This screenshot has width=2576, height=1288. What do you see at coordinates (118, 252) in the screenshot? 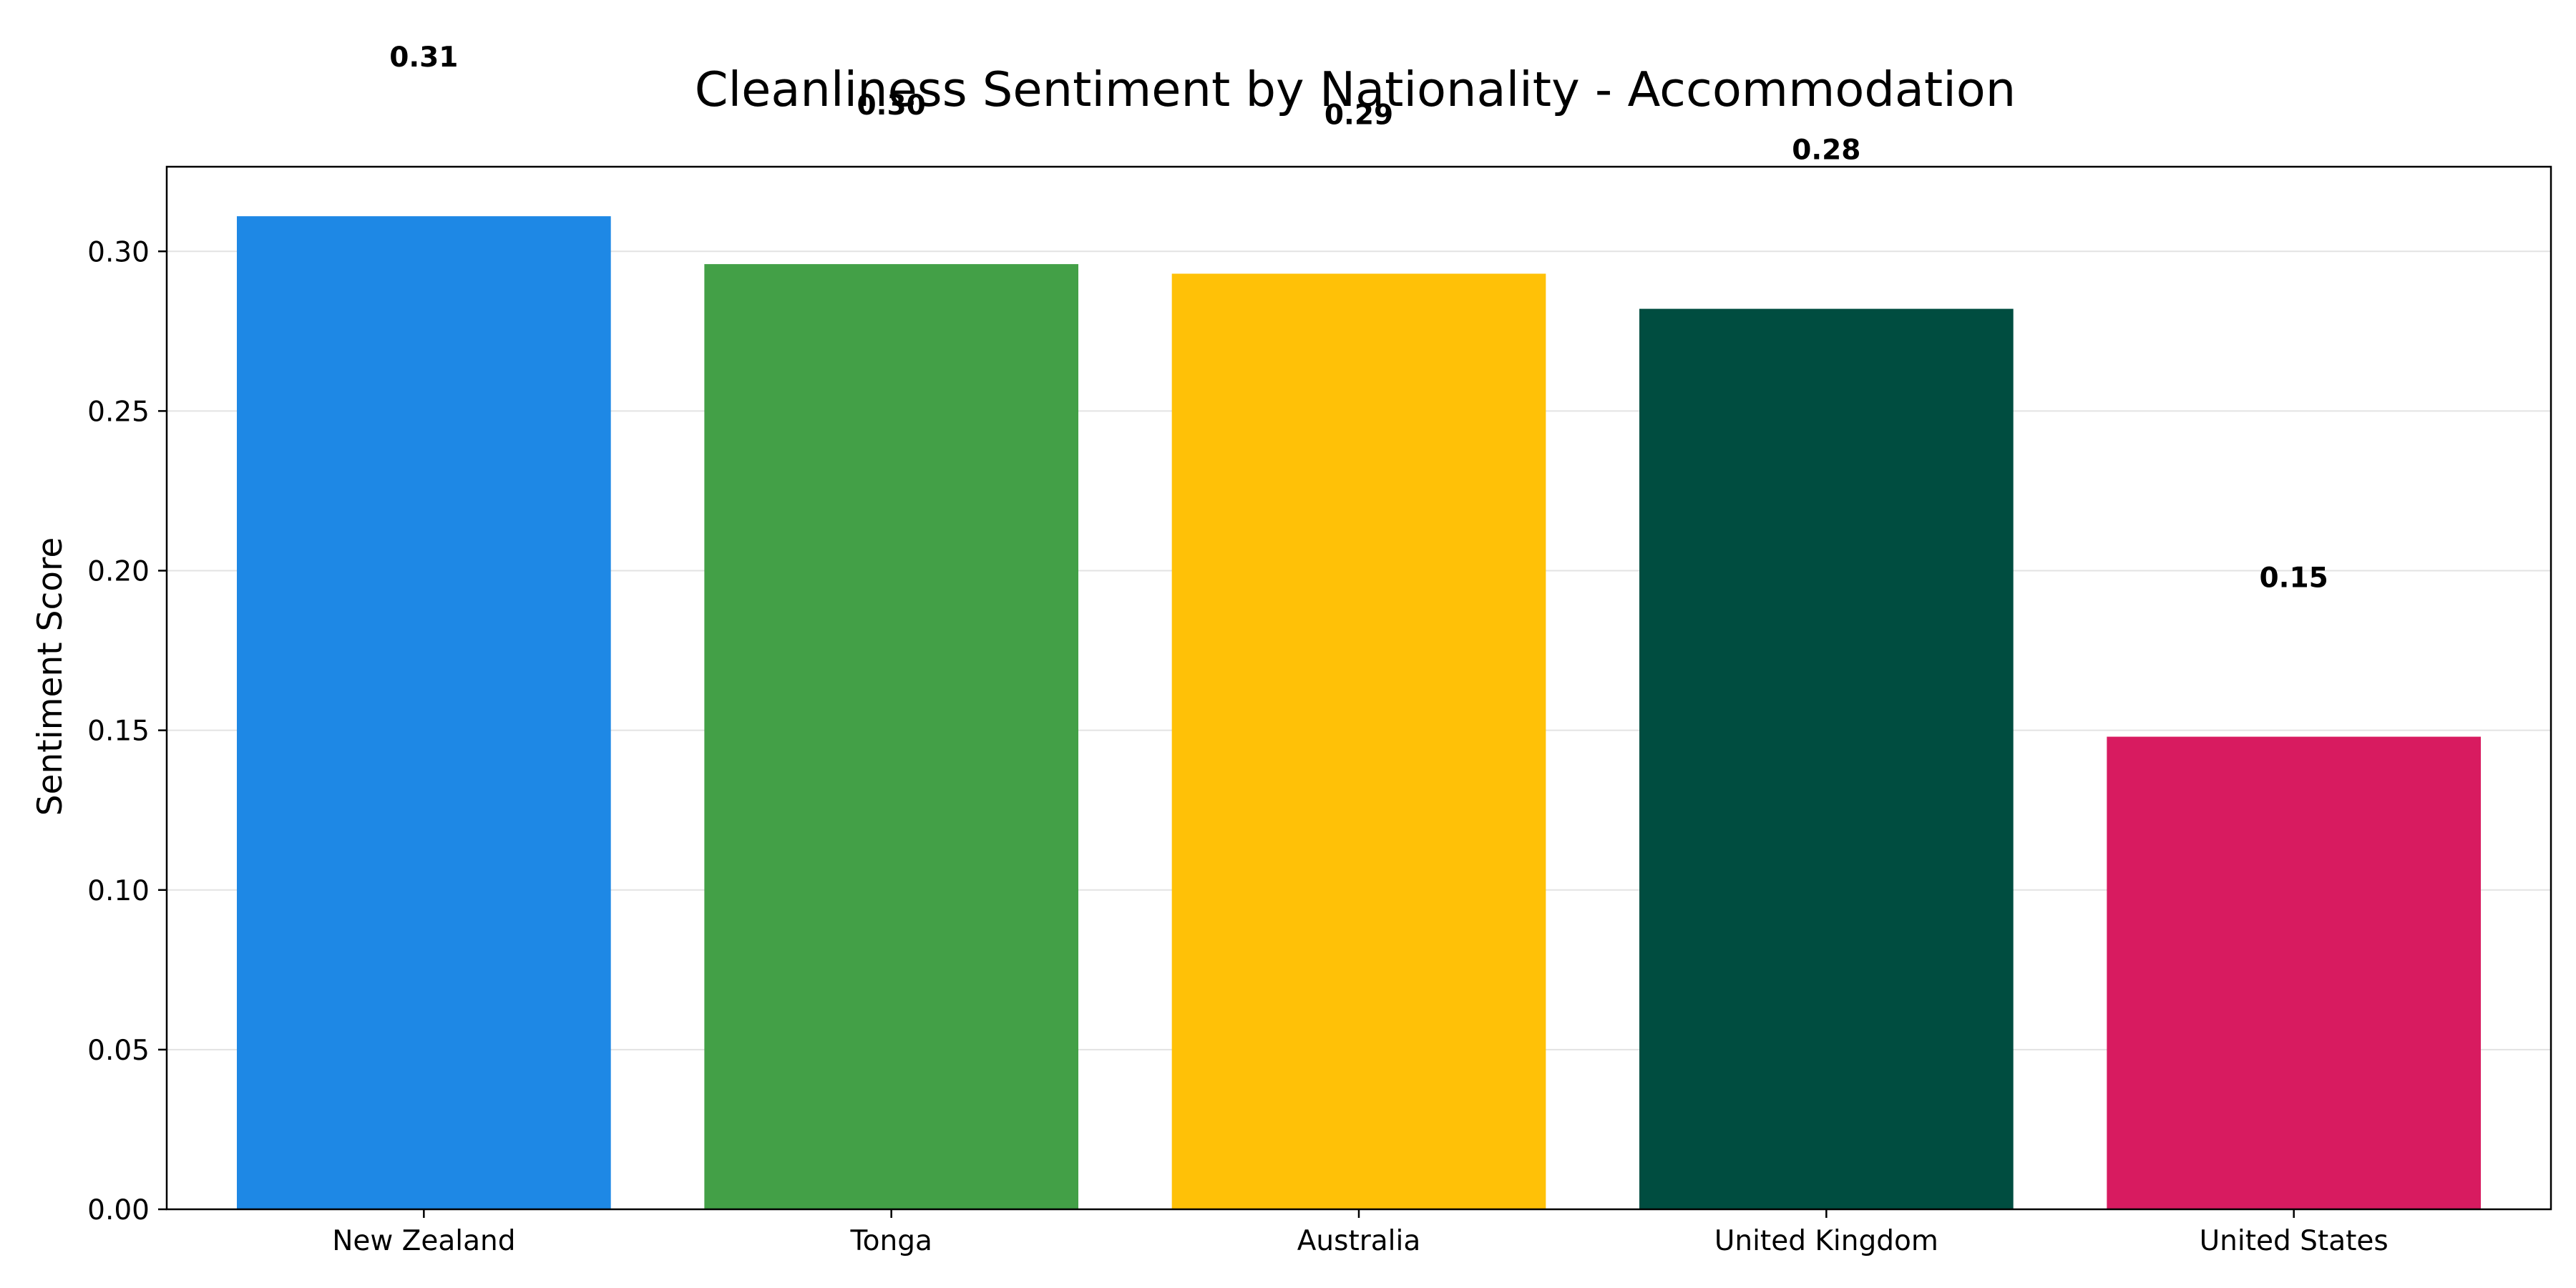
I see `y-tick-label: 0.30` at bounding box center [118, 252].